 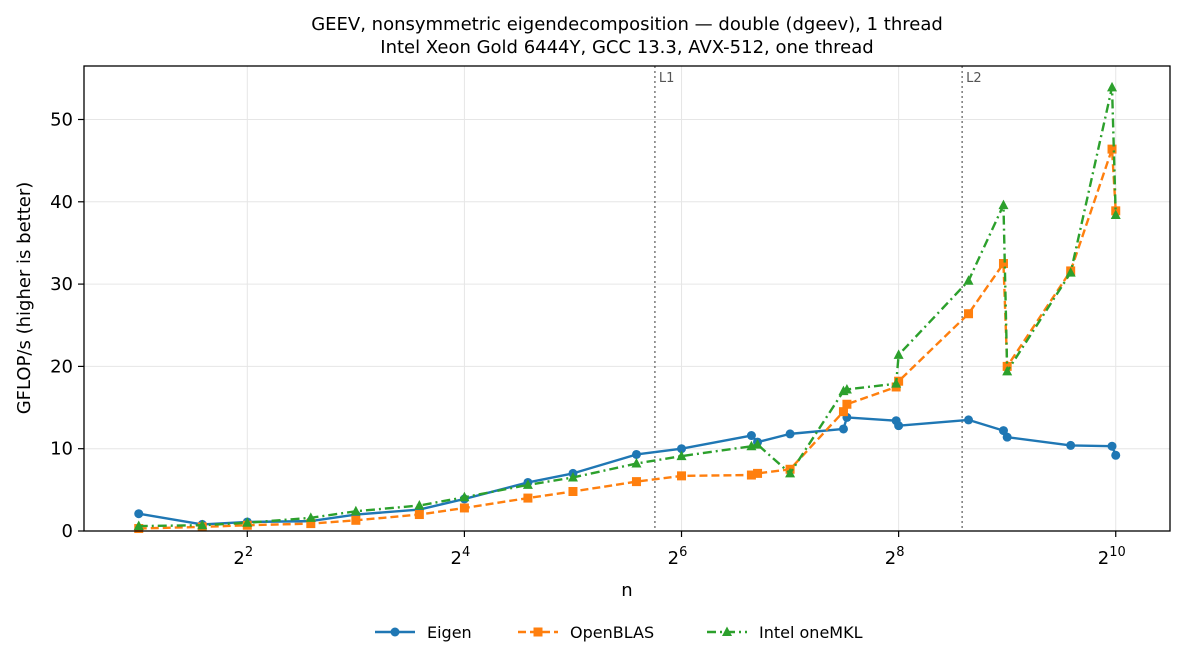 I want to click on series-eigen, so click(x=627, y=470).